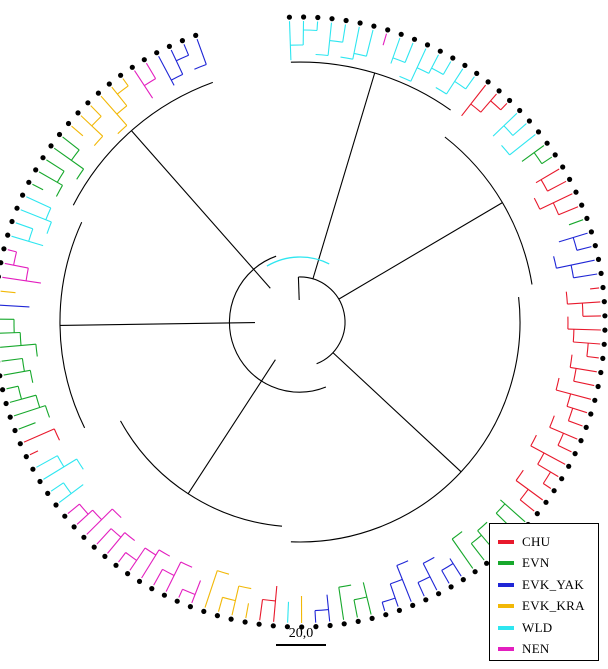 Image resolution: width=608 pixels, height=669 pixels. Describe the element at coordinates (536, 541) in the screenshot. I see `legend-label: CHU` at that location.